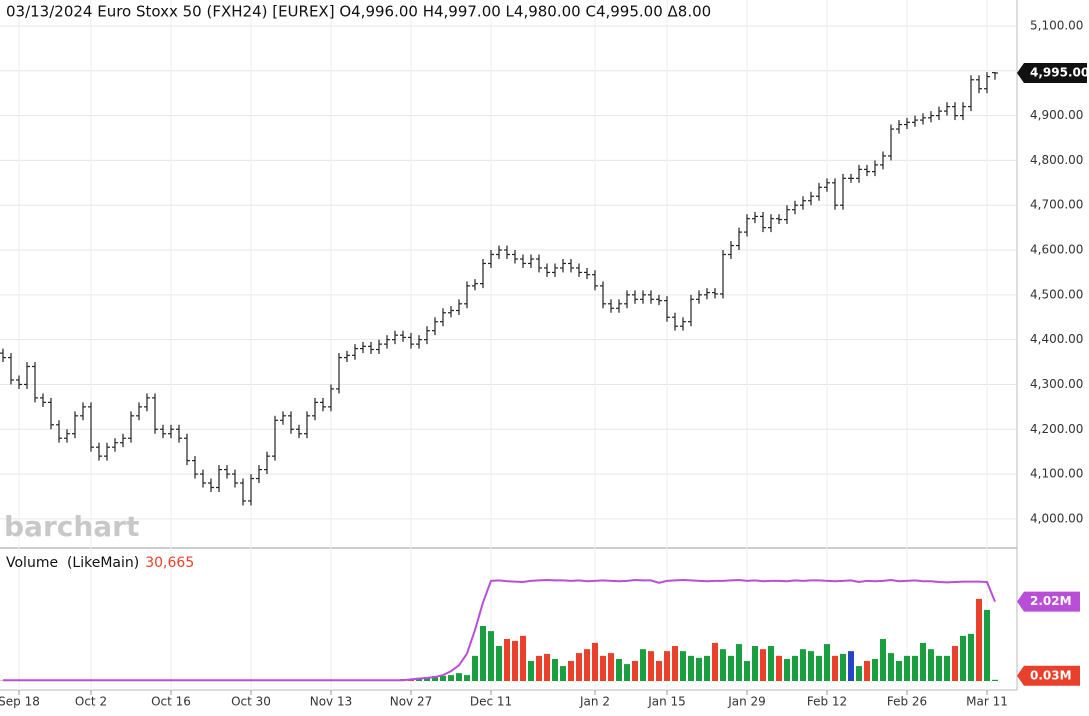 This screenshot has width=1089, height=716. I want to click on volume-label: 0.03M, so click(1051, 675).